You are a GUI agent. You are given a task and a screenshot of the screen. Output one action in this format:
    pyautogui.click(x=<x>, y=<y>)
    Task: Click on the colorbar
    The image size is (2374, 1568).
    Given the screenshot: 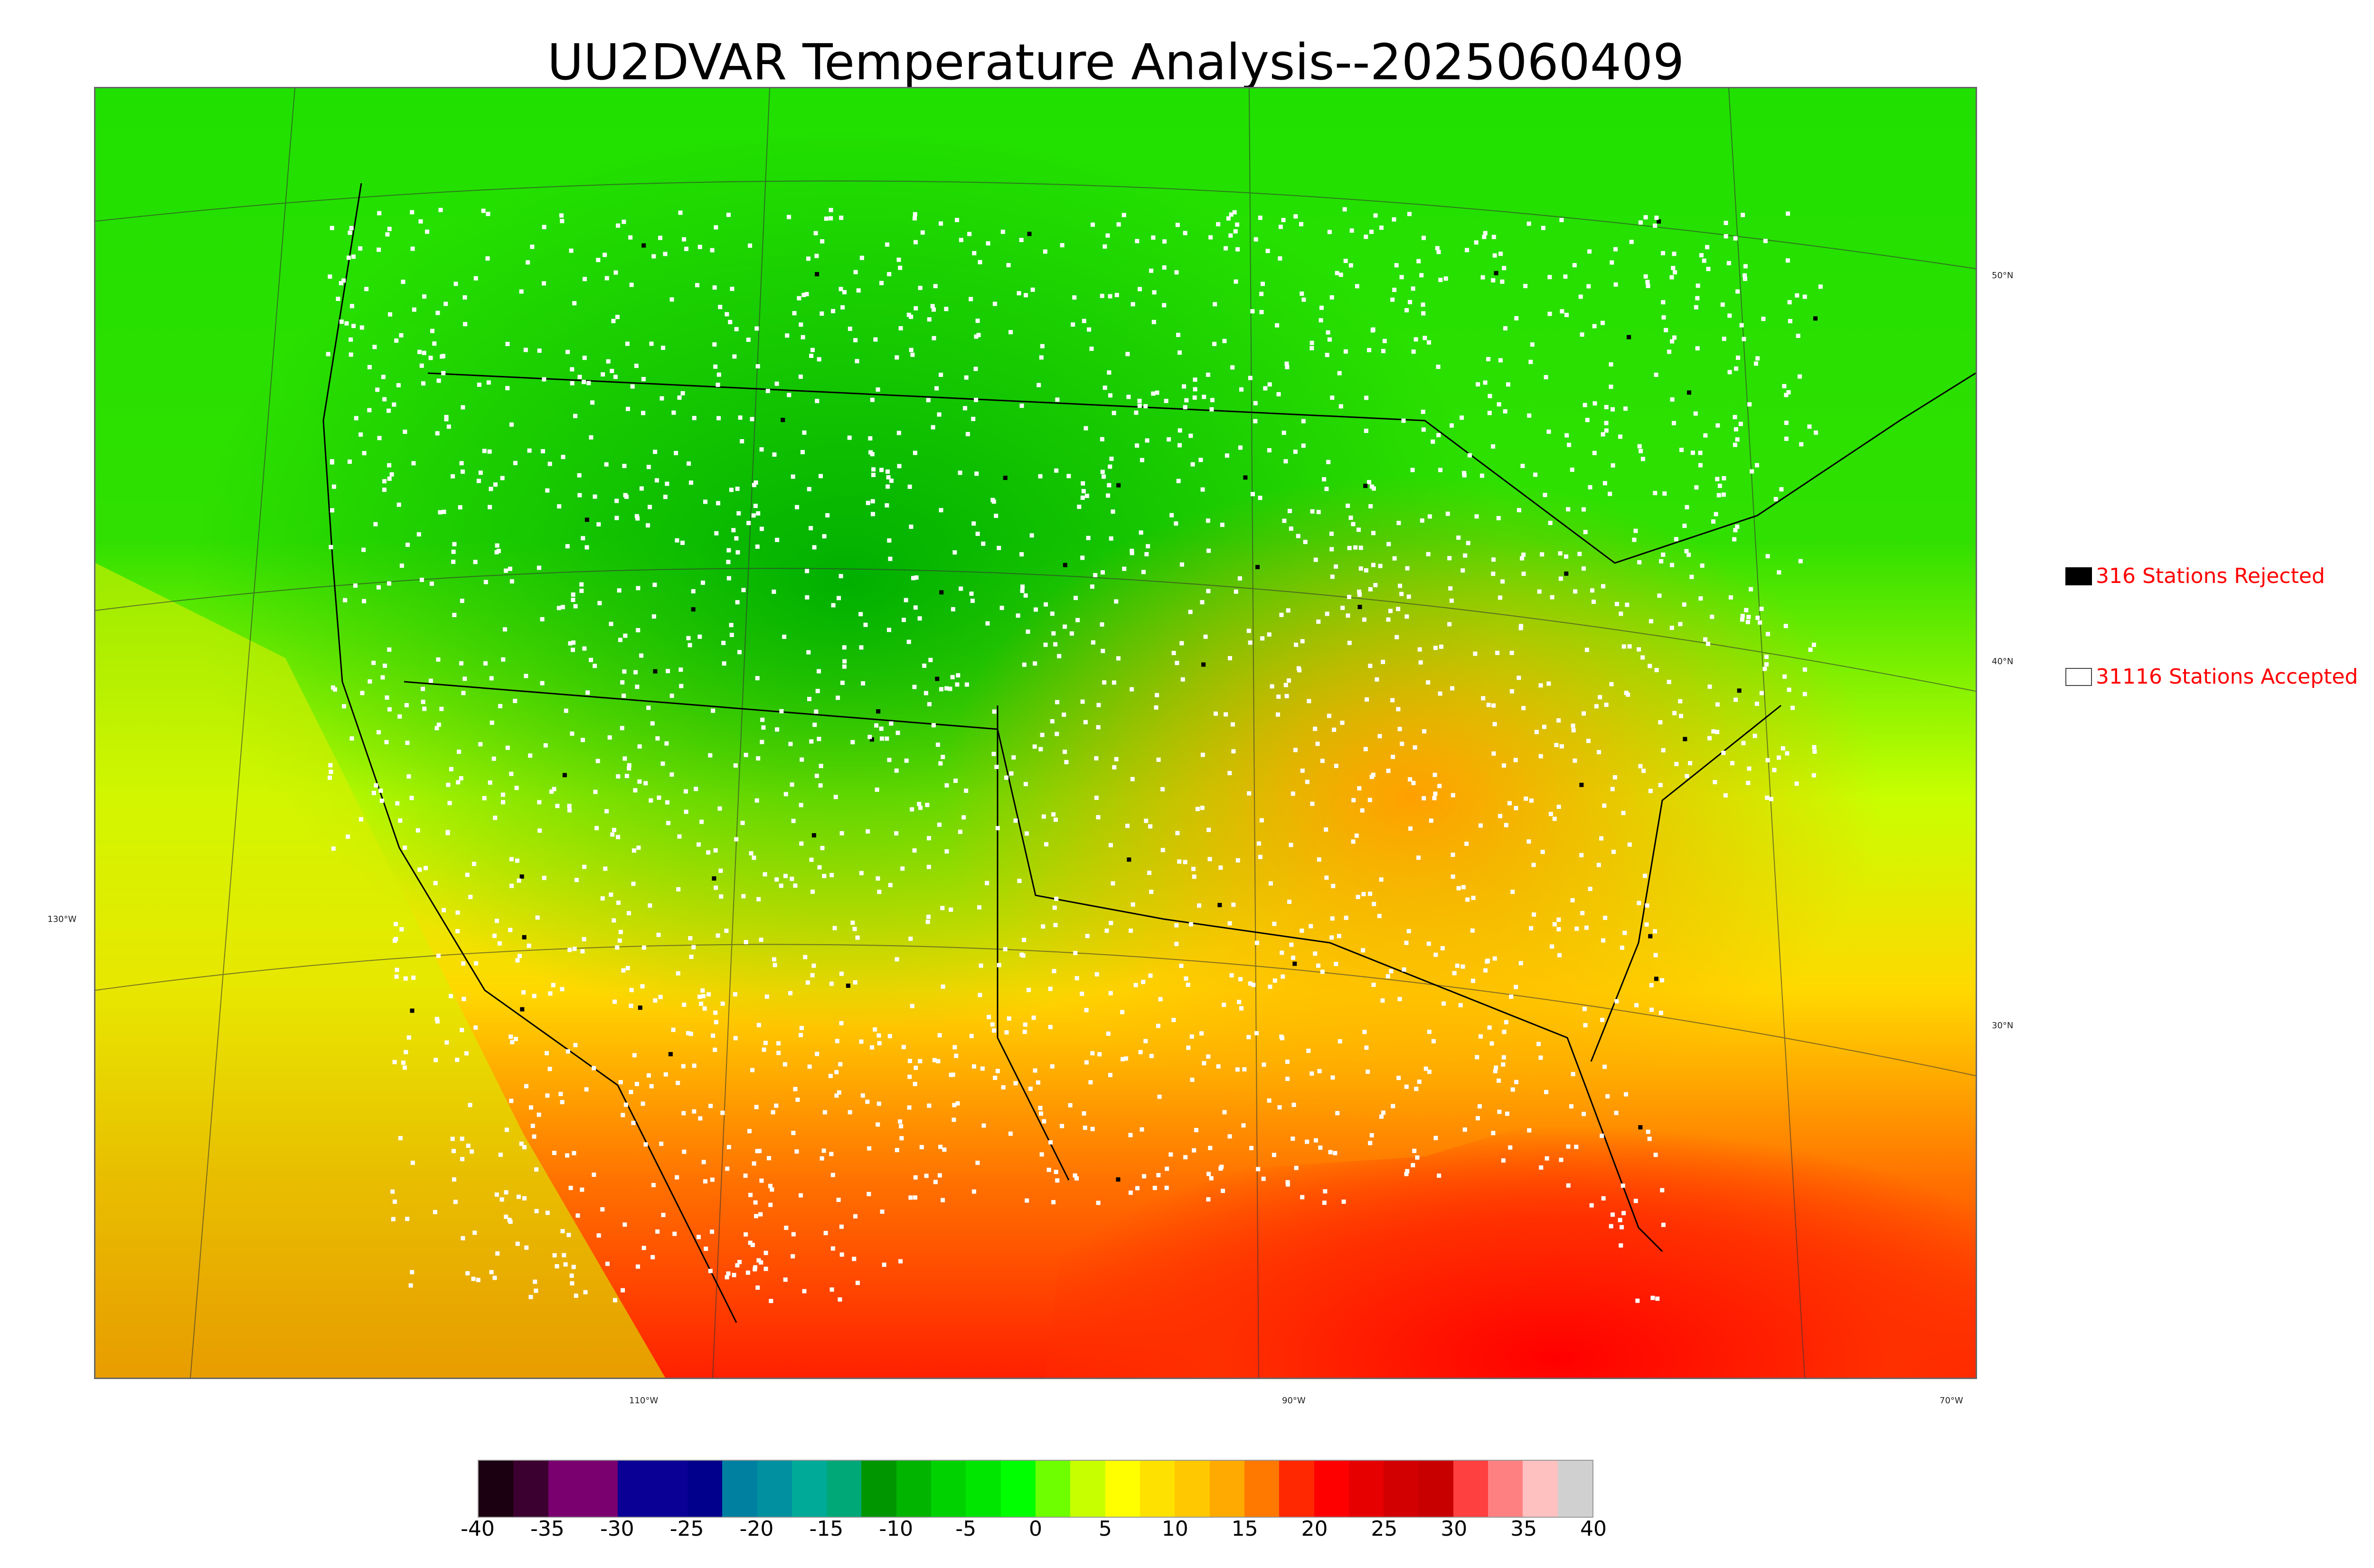 What is the action you would take?
    pyautogui.click(x=1035, y=1489)
    